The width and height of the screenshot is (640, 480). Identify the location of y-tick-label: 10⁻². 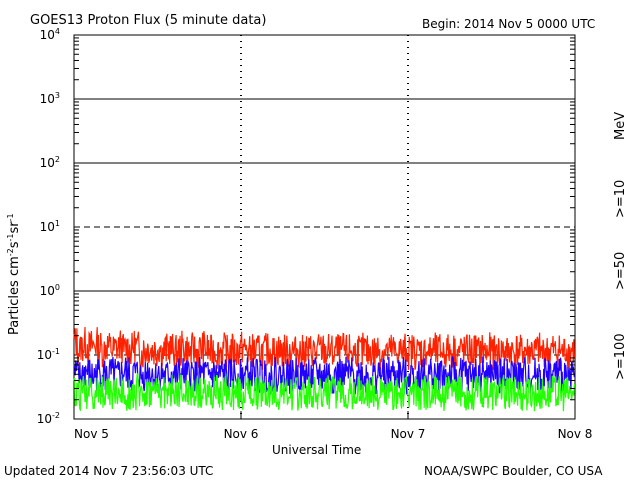
(48, 418).